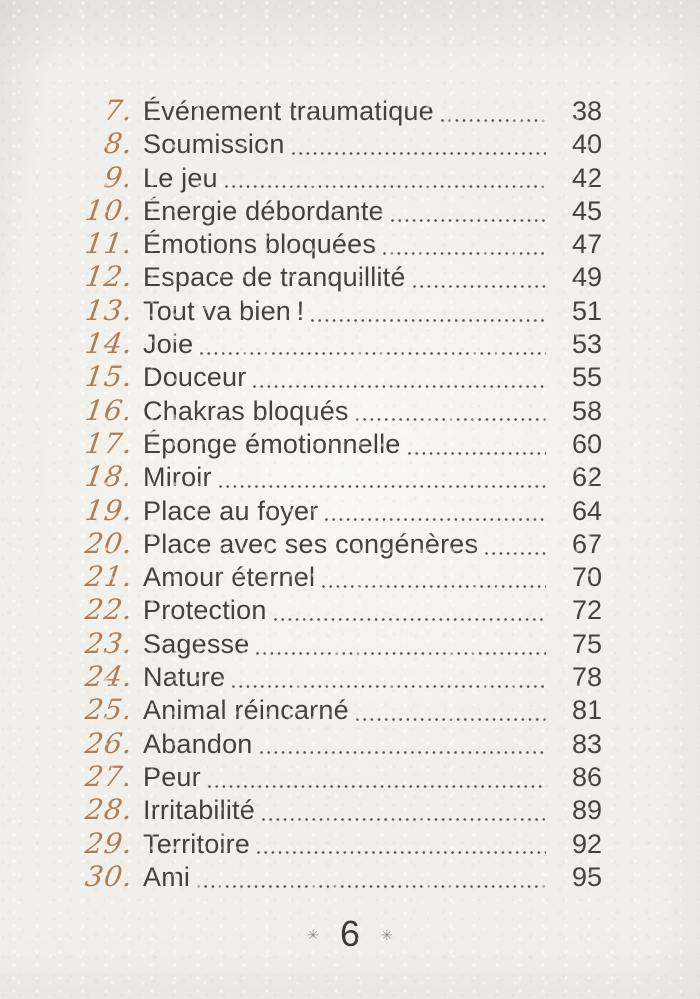  Describe the element at coordinates (109, 810) in the screenshot. I see `toc-entry-number: 28.` at that location.